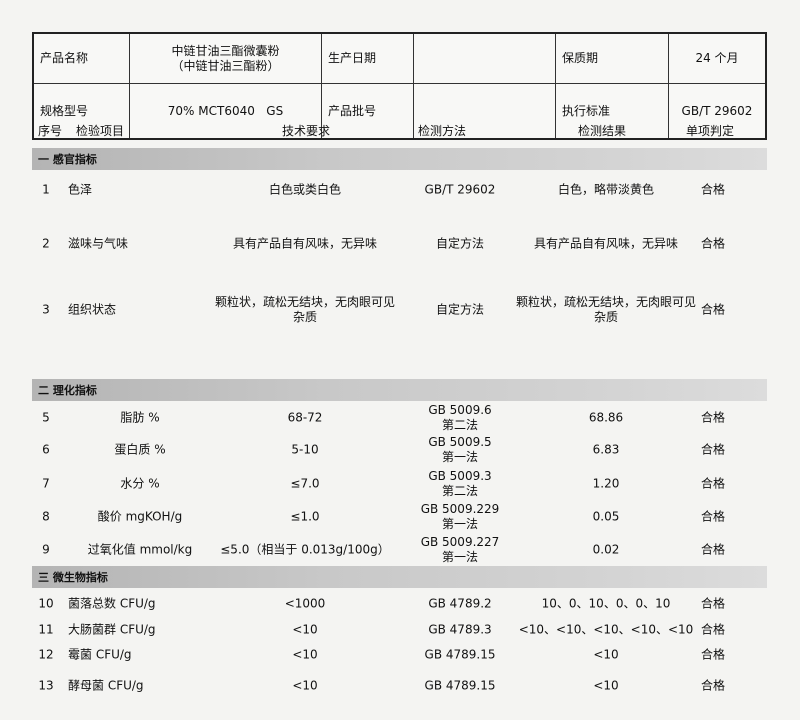  I want to click on row-number: 10, so click(46, 603).